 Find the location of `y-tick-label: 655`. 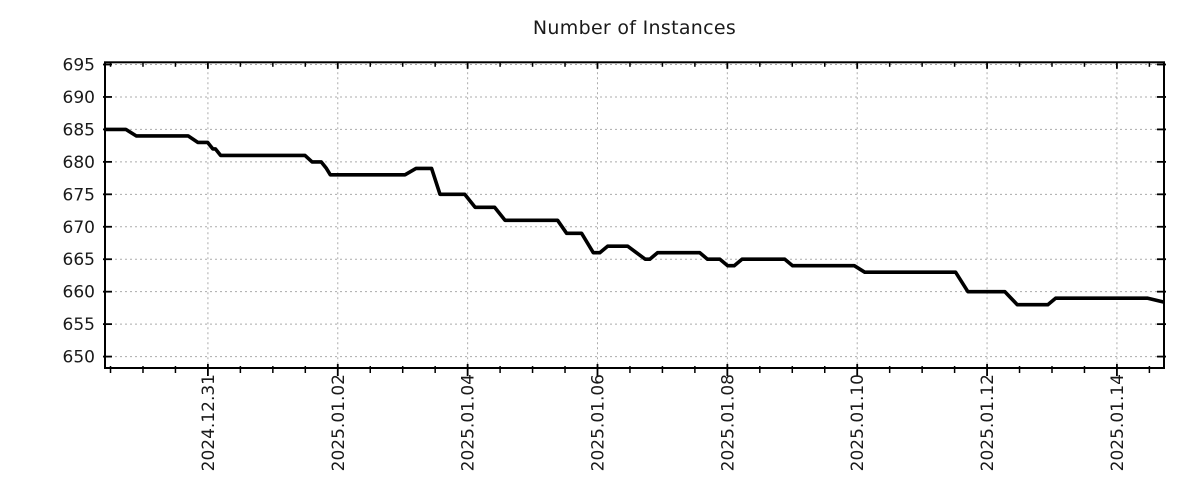

y-tick-label: 655 is located at coordinates (79, 325).